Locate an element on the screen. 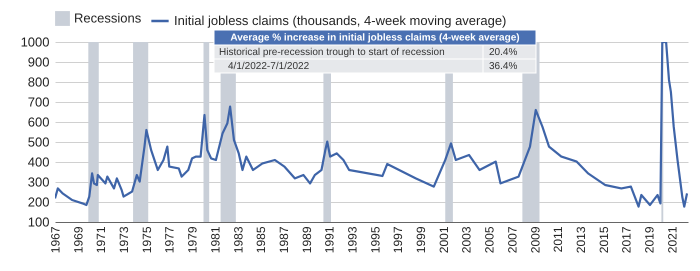 This screenshot has height=271, width=700. annotation: 20.4% is located at coordinates (503, 52).